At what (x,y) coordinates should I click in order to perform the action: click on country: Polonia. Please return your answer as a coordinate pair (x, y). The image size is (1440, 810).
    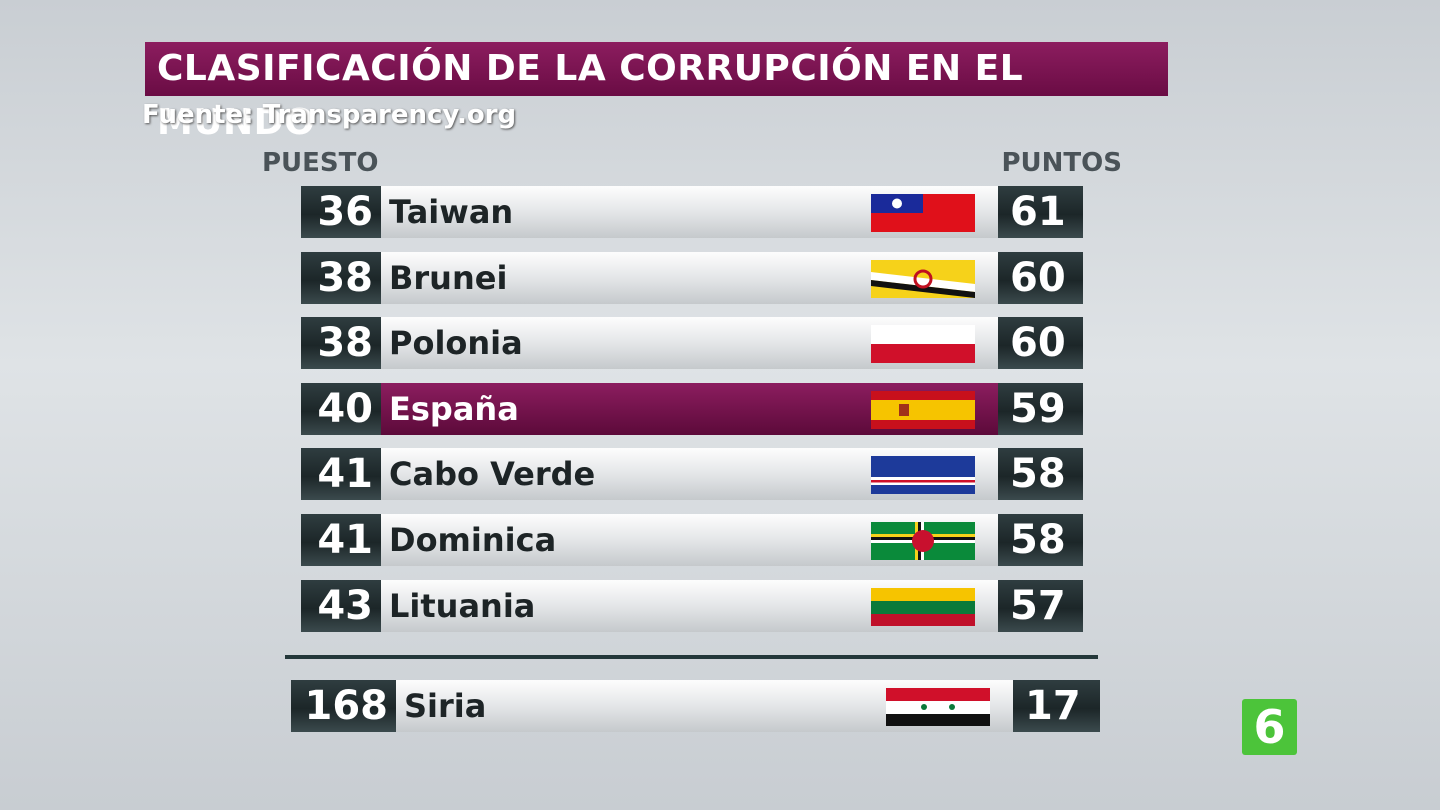
    Looking at the image, I should click on (689, 343).